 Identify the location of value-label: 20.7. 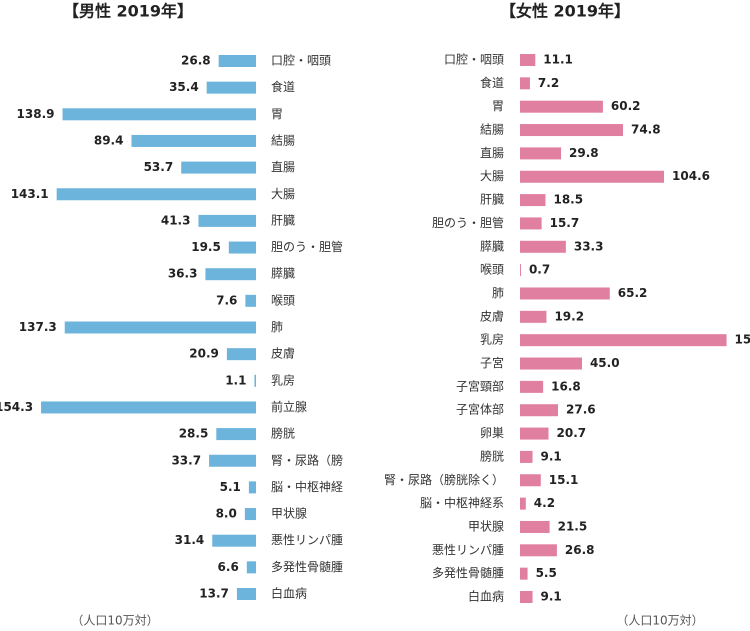
(572, 433).